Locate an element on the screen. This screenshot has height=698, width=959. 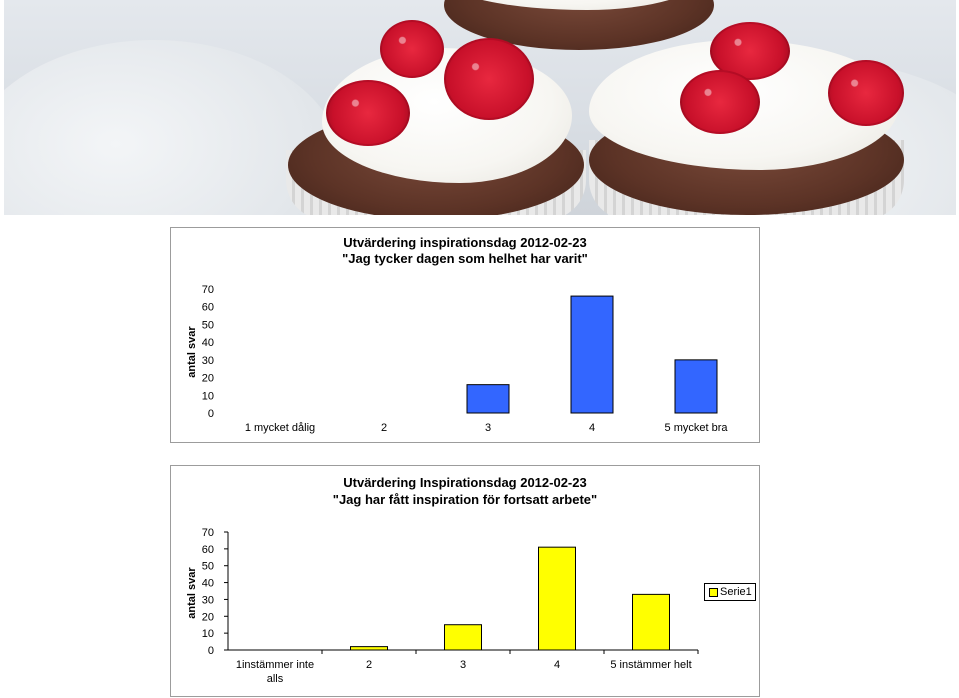
x-tick-label: 5 instämmer helt is located at coordinates (650, 665).